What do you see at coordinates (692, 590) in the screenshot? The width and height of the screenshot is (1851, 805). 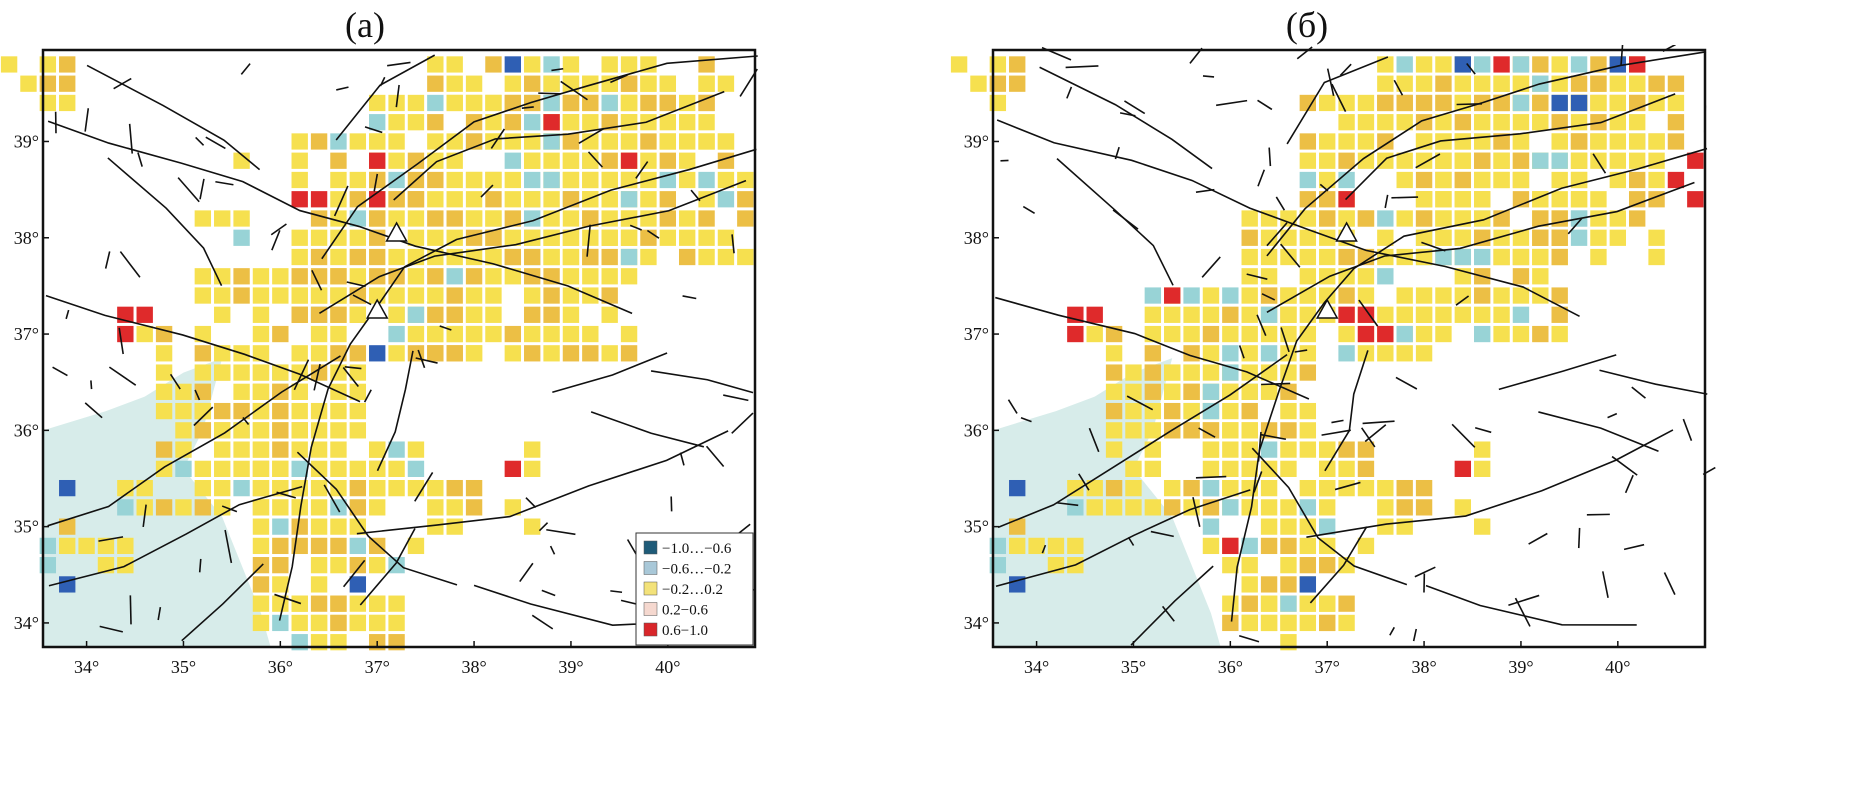 I see `legend-label: −0.2…0.2` at bounding box center [692, 590].